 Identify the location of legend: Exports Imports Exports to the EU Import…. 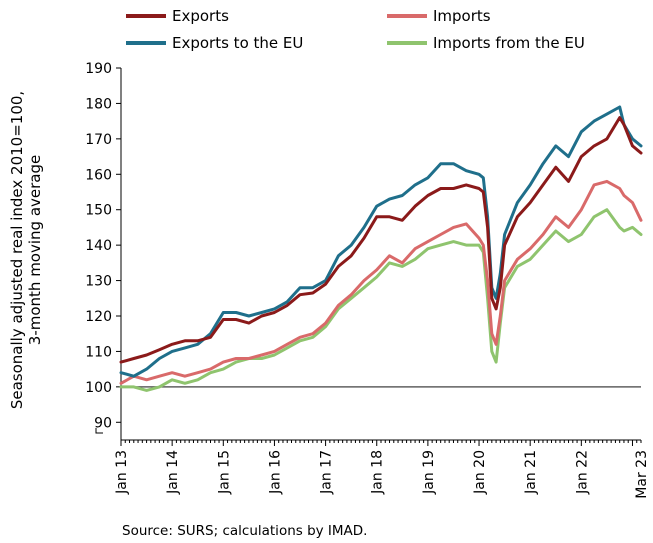
(355, 29).